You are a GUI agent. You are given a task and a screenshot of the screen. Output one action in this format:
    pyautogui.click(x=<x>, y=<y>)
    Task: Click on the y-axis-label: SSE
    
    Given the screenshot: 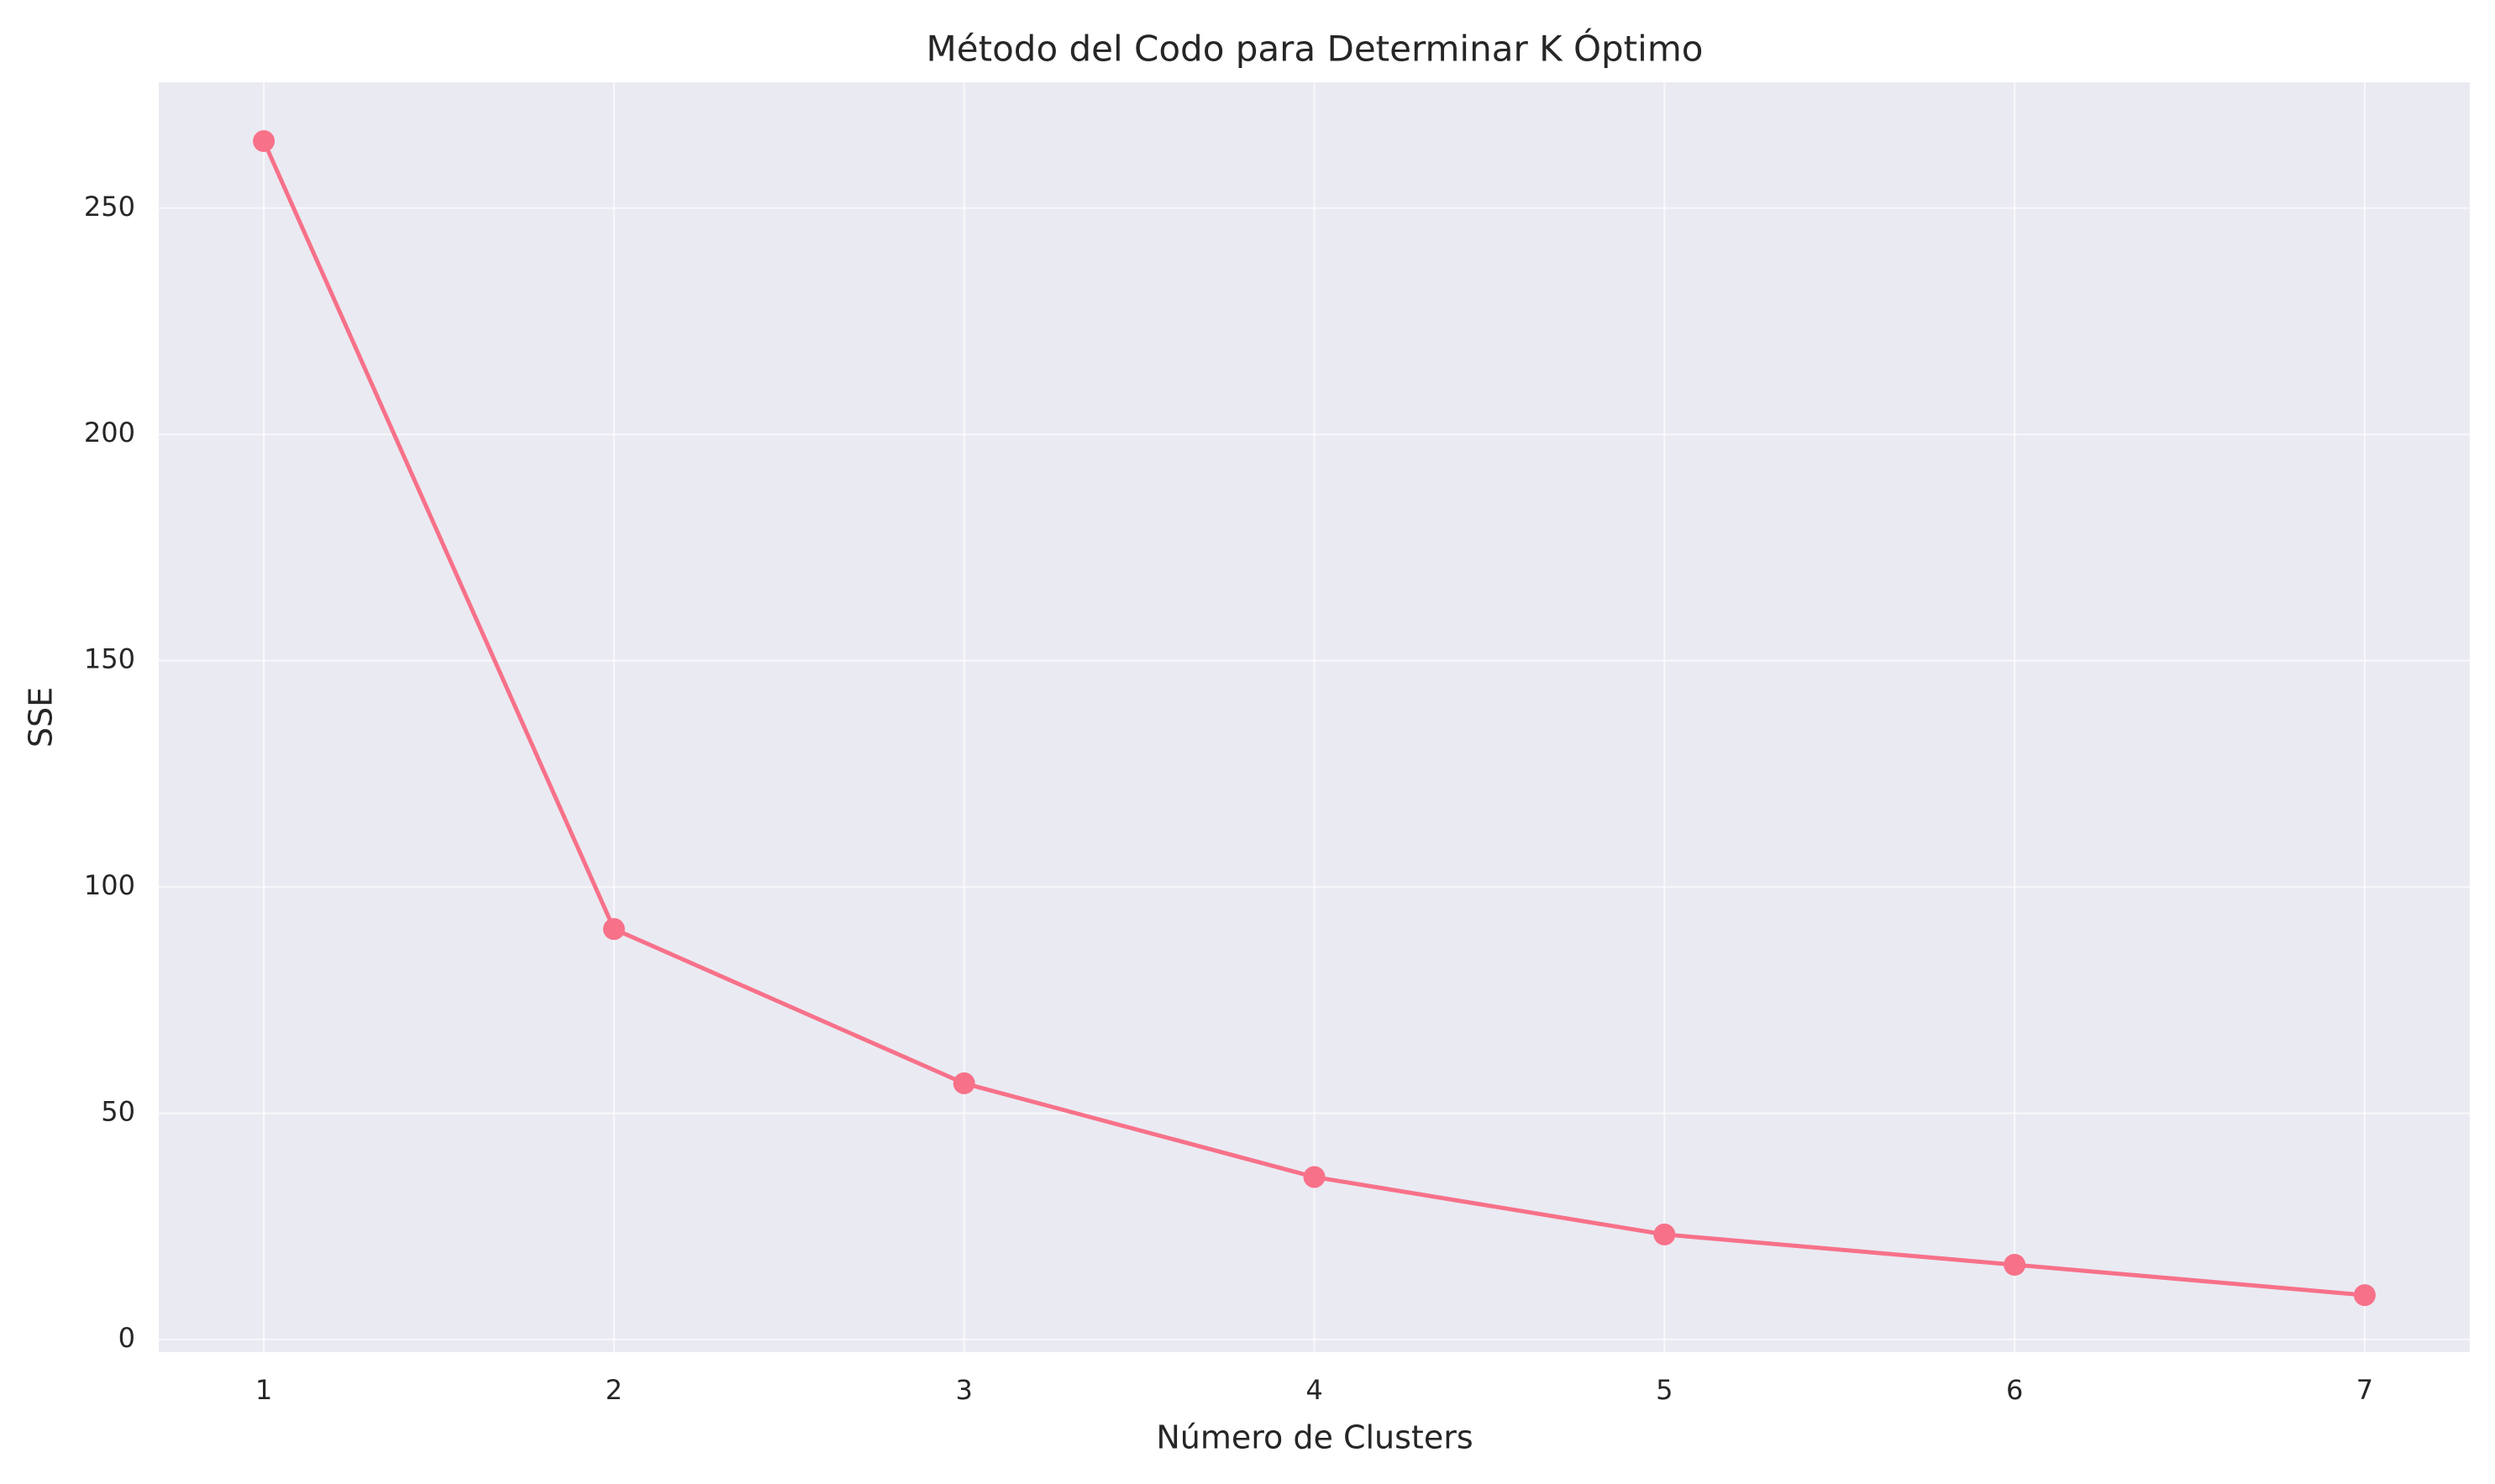 What is the action you would take?
    pyautogui.click(x=42, y=717)
    